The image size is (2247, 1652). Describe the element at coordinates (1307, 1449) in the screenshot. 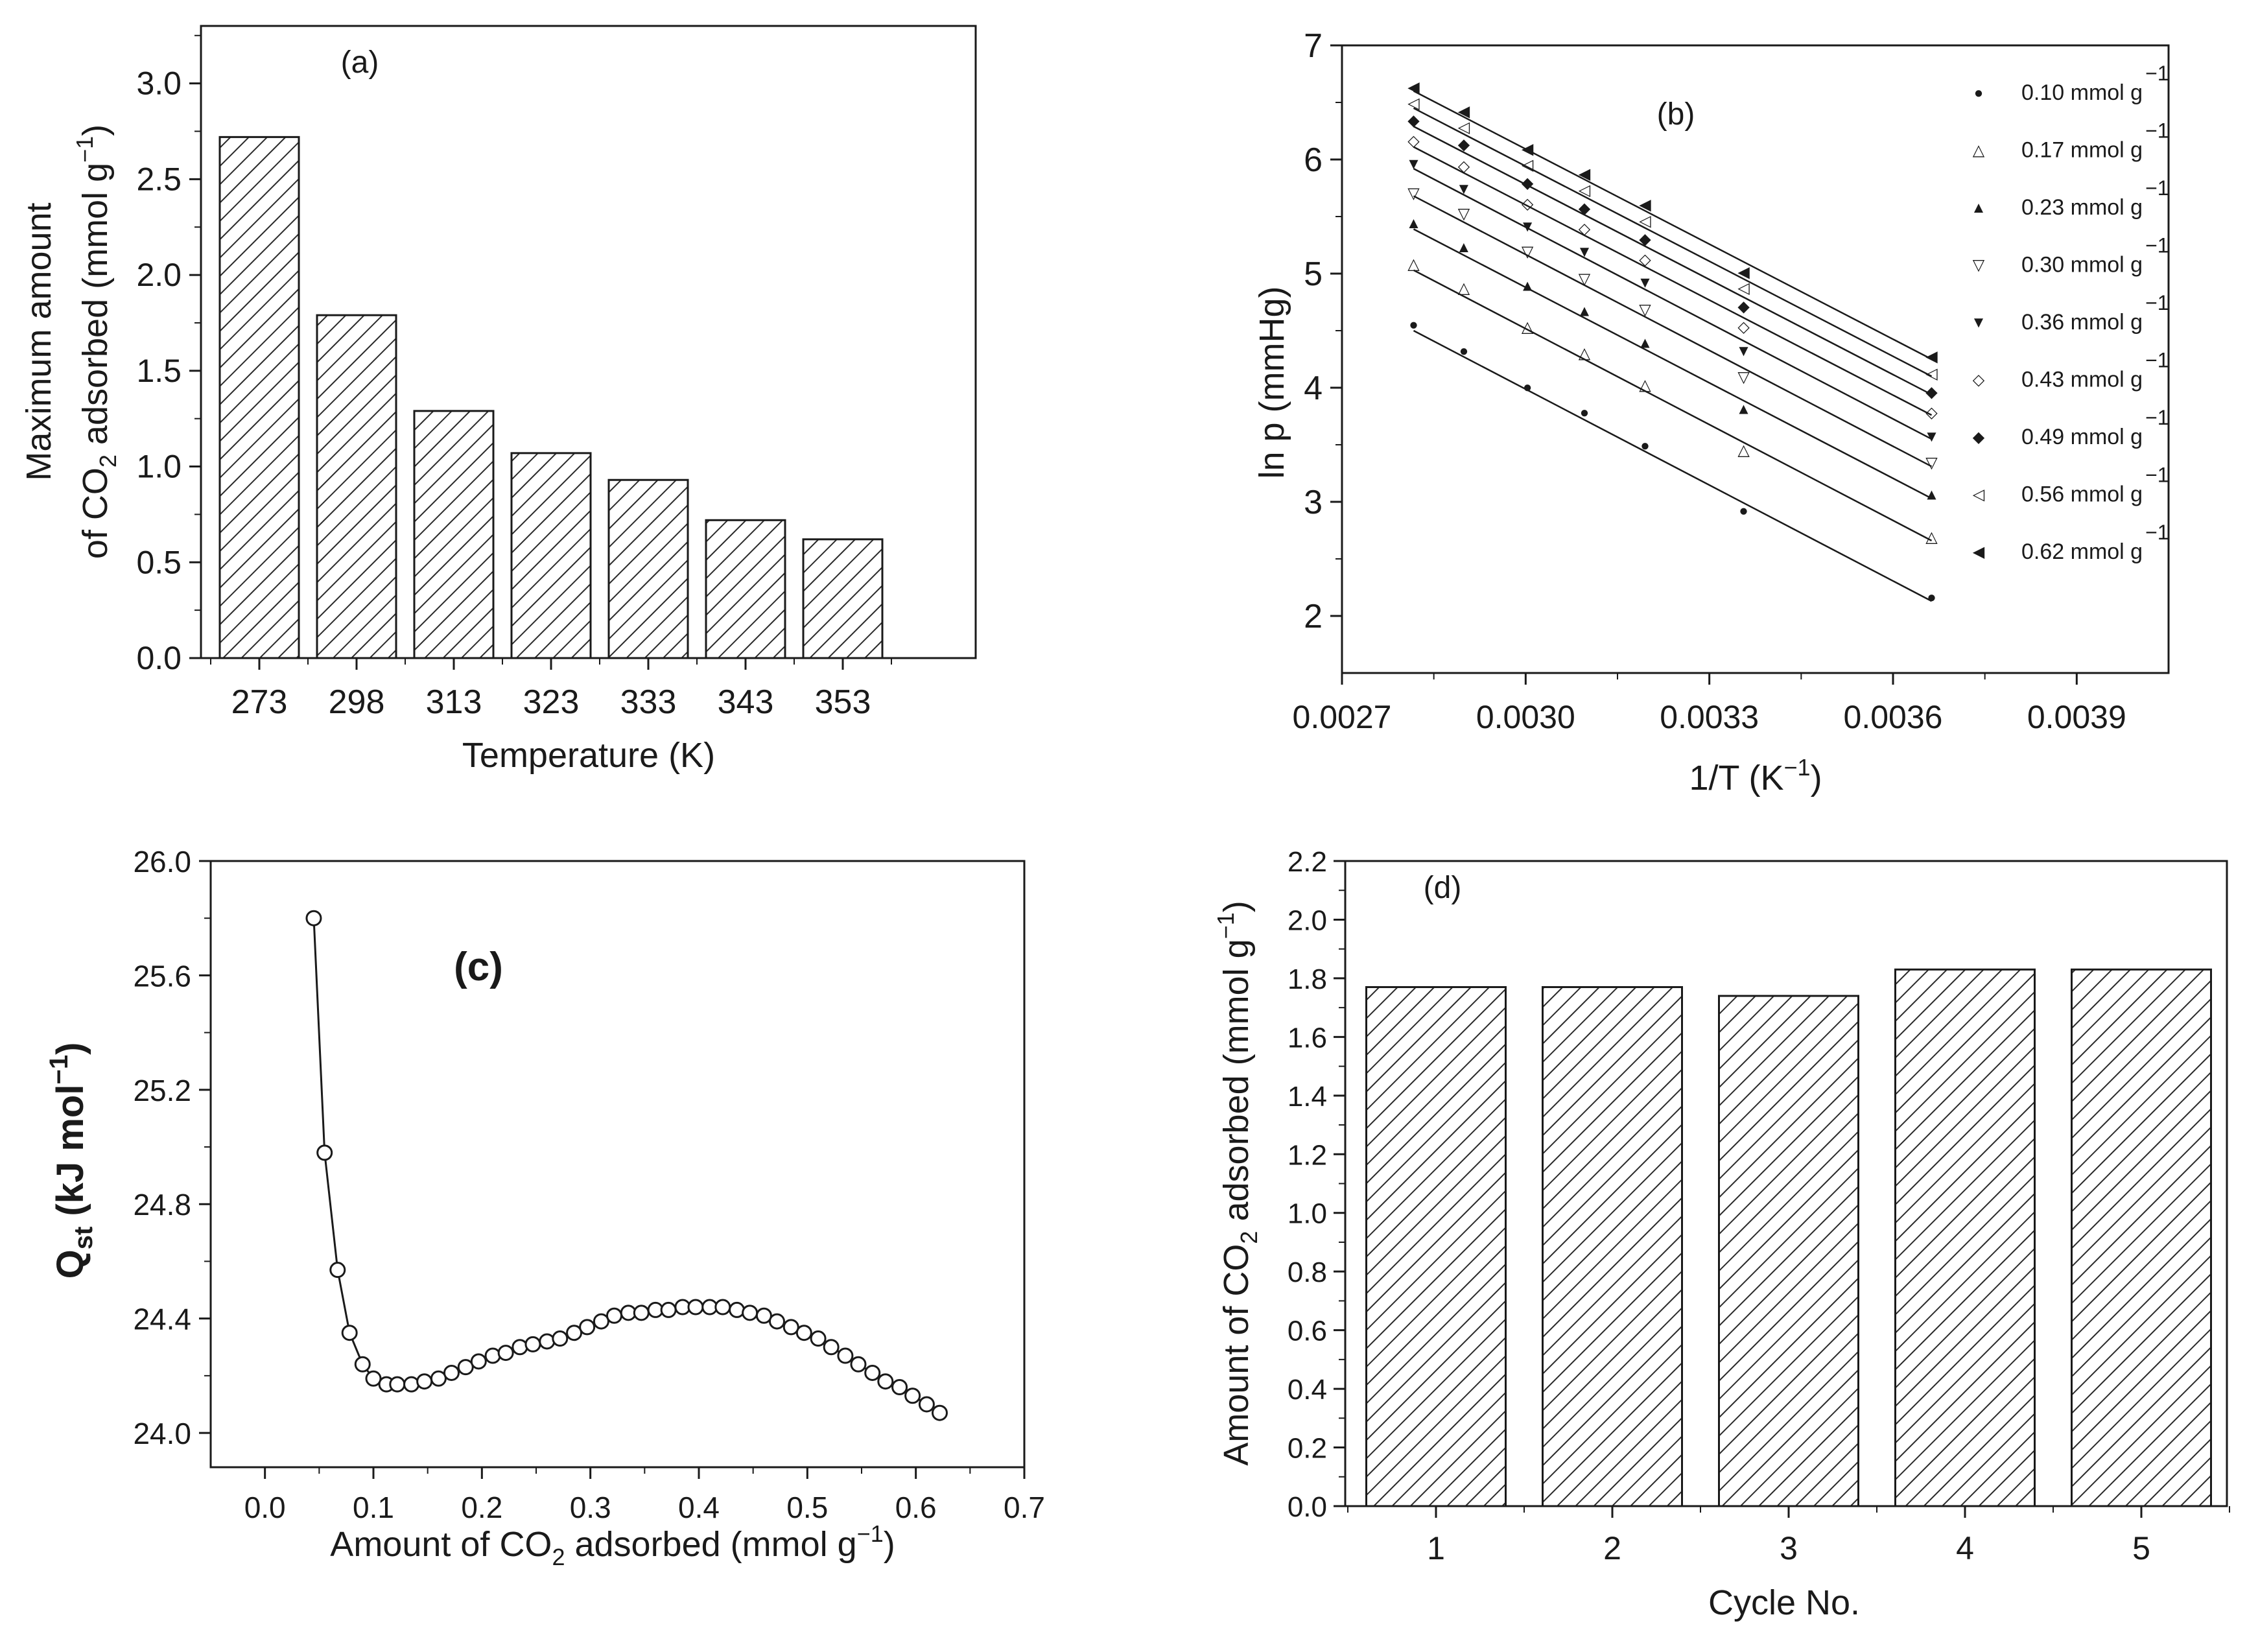

I see `panel-d-y-tick-label: 0.2` at that location.